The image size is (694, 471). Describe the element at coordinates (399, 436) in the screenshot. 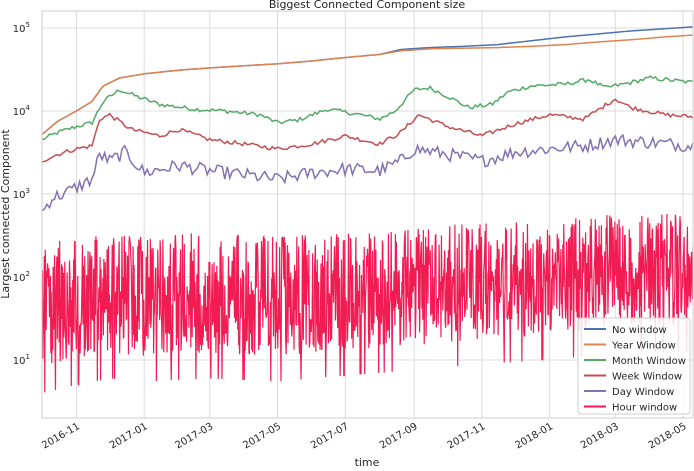

I see `x-tick-label: 2017-09` at that location.